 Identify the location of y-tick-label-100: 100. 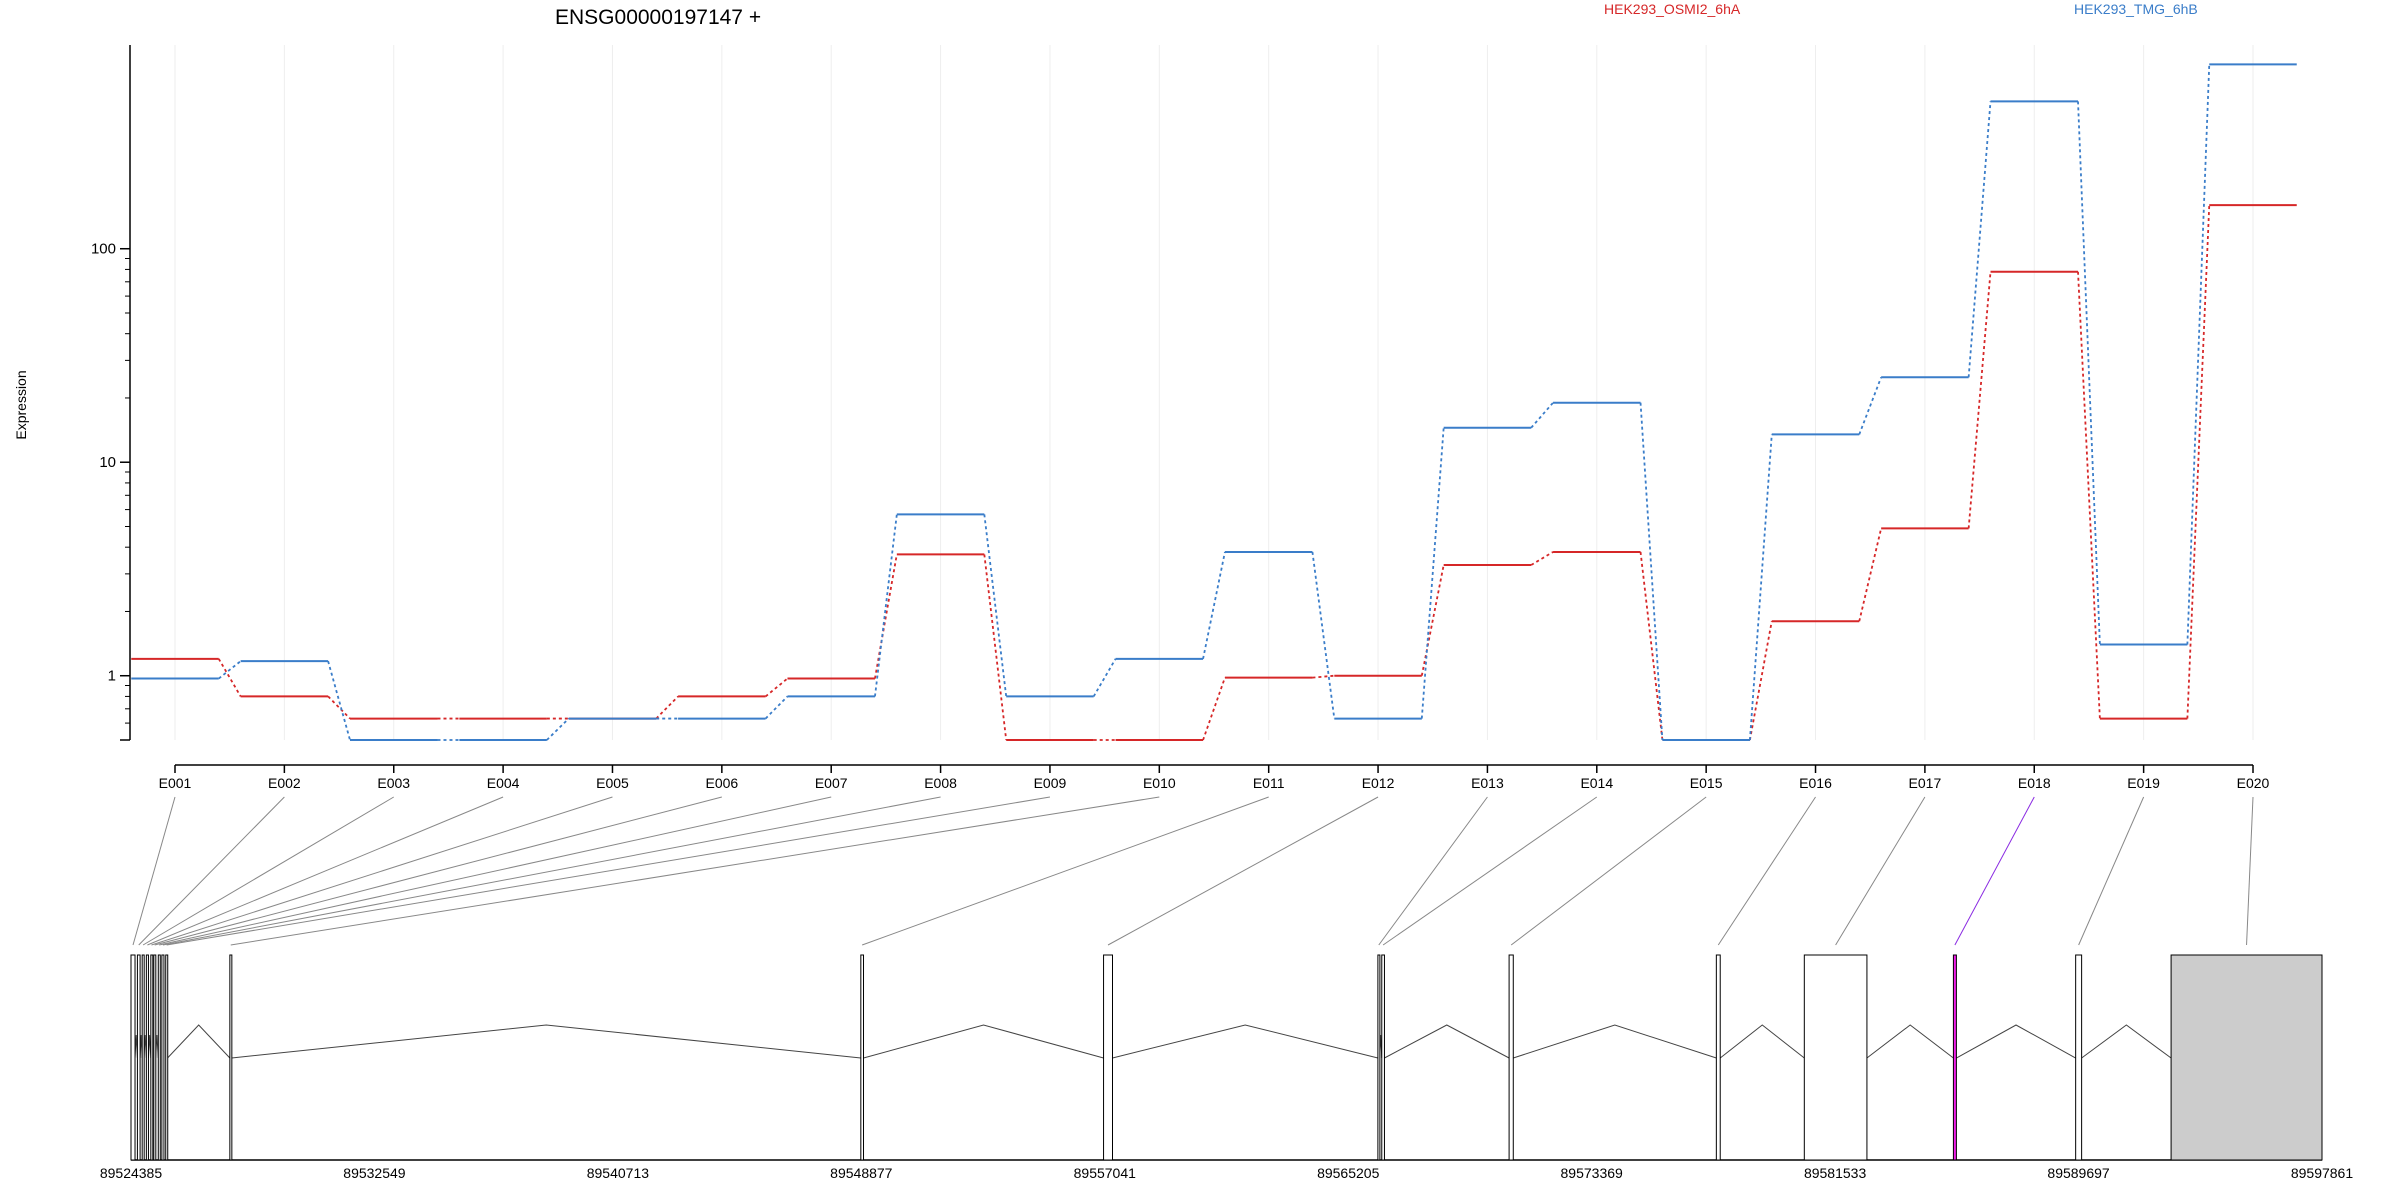
(103, 249).